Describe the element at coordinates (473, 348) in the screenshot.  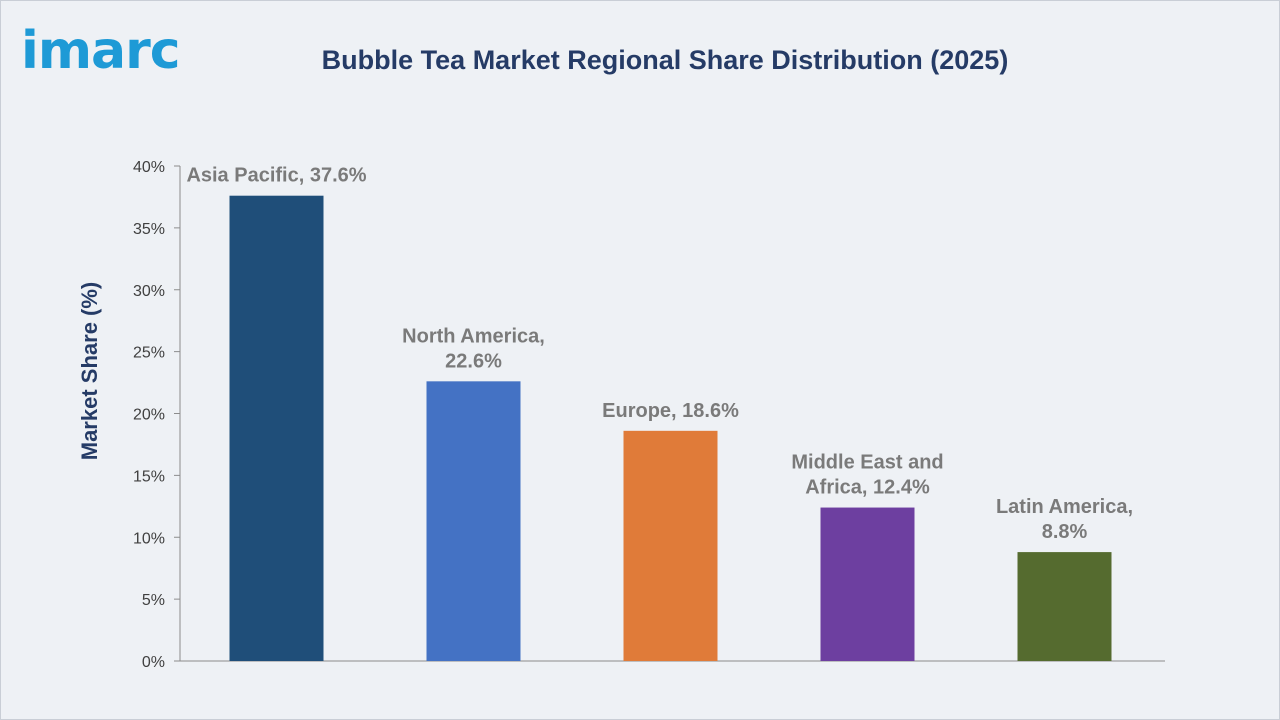
I see `bar-data-label: North America, 22.6%` at that location.